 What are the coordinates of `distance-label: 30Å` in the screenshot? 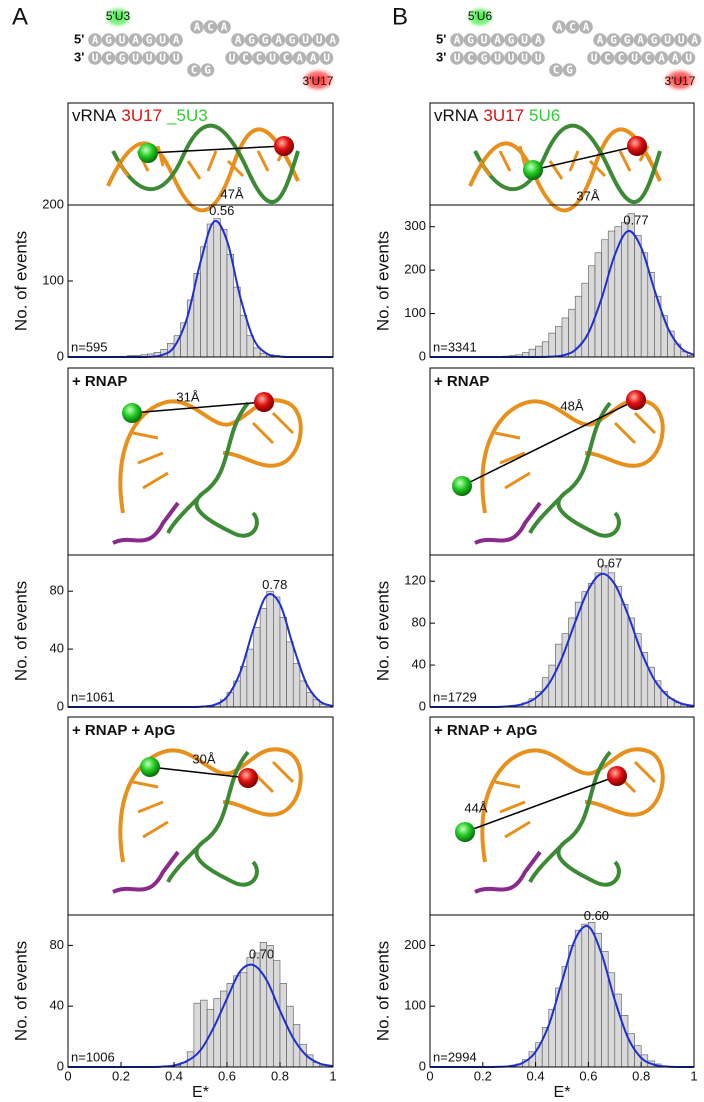 It's located at (203, 758).